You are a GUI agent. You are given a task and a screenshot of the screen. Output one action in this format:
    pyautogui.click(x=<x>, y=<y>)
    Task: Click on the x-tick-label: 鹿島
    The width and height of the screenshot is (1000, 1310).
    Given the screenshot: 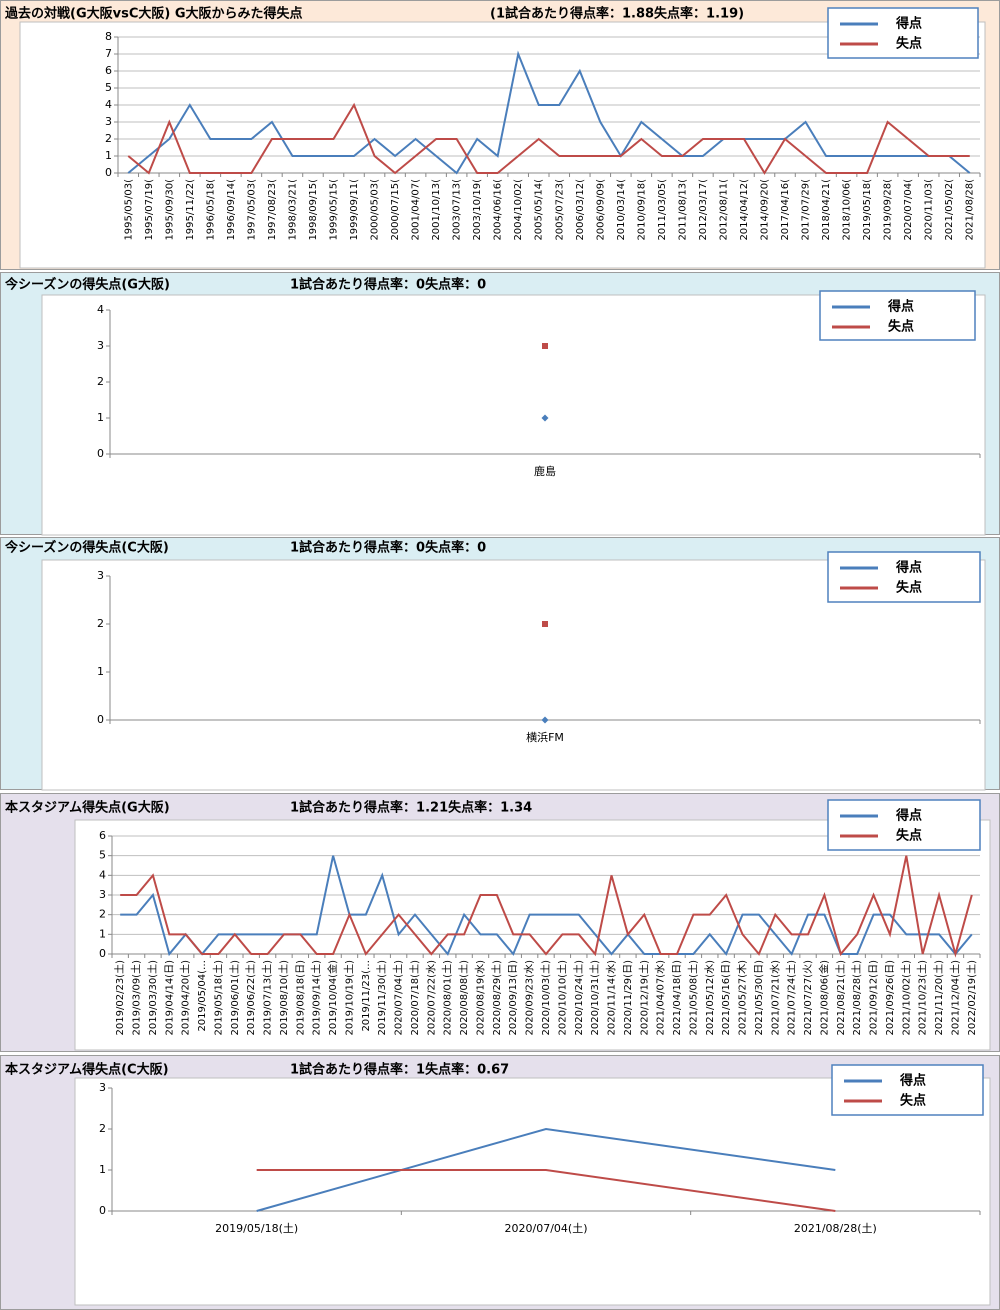 What is the action you would take?
    pyautogui.click(x=545, y=471)
    